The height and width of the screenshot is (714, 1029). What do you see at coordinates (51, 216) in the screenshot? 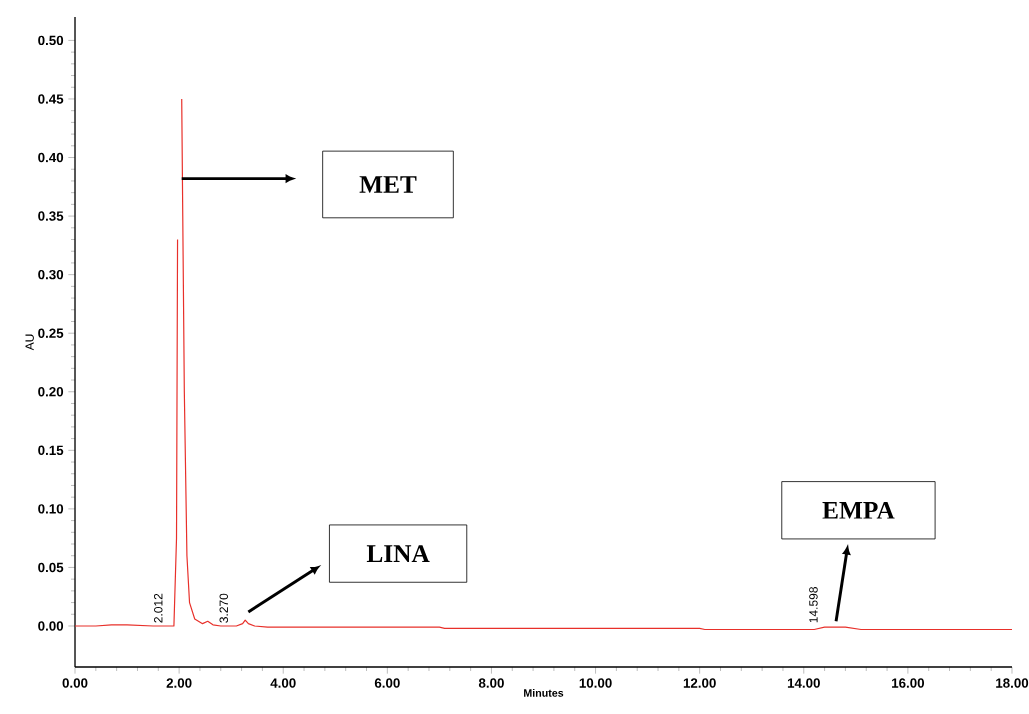
I see `y-tick-label: 0.35` at bounding box center [51, 216].